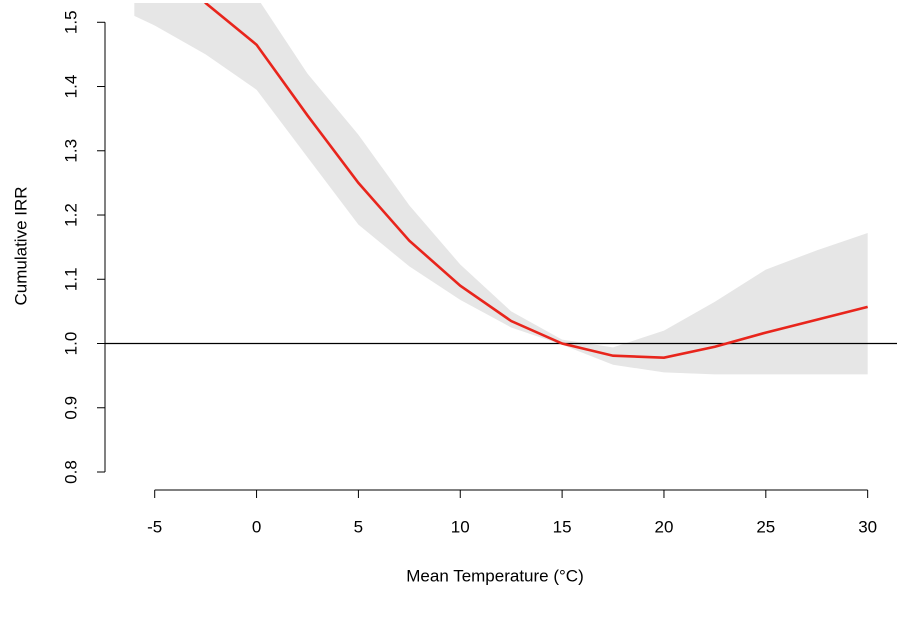 The image size is (900, 630). What do you see at coordinates (70, 215) in the screenshot?
I see `y-tick-label: 1.2` at bounding box center [70, 215].